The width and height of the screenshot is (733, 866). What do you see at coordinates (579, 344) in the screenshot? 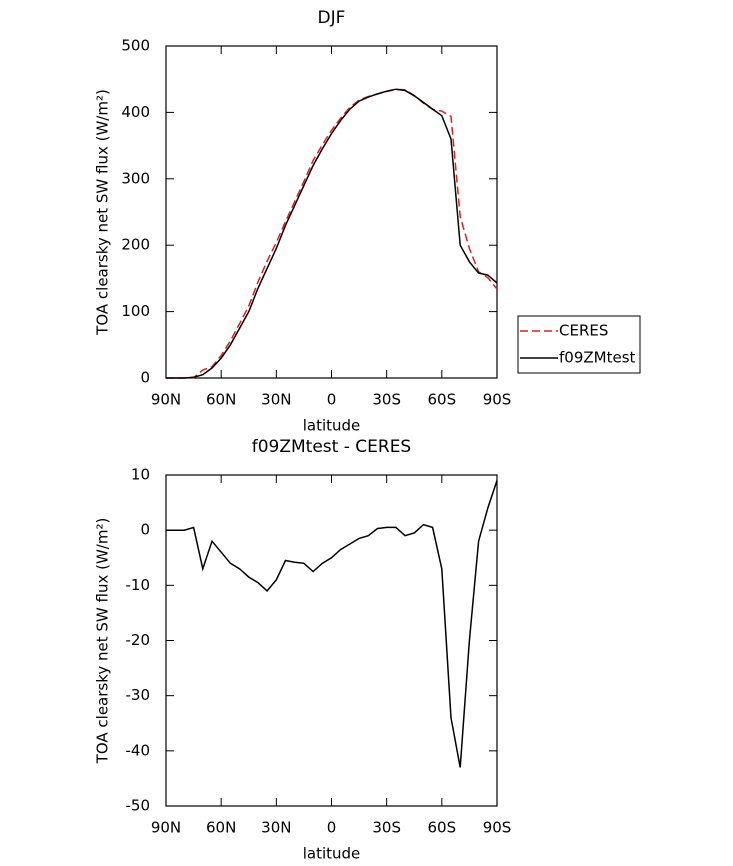
I see `legend-box` at bounding box center [579, 344].